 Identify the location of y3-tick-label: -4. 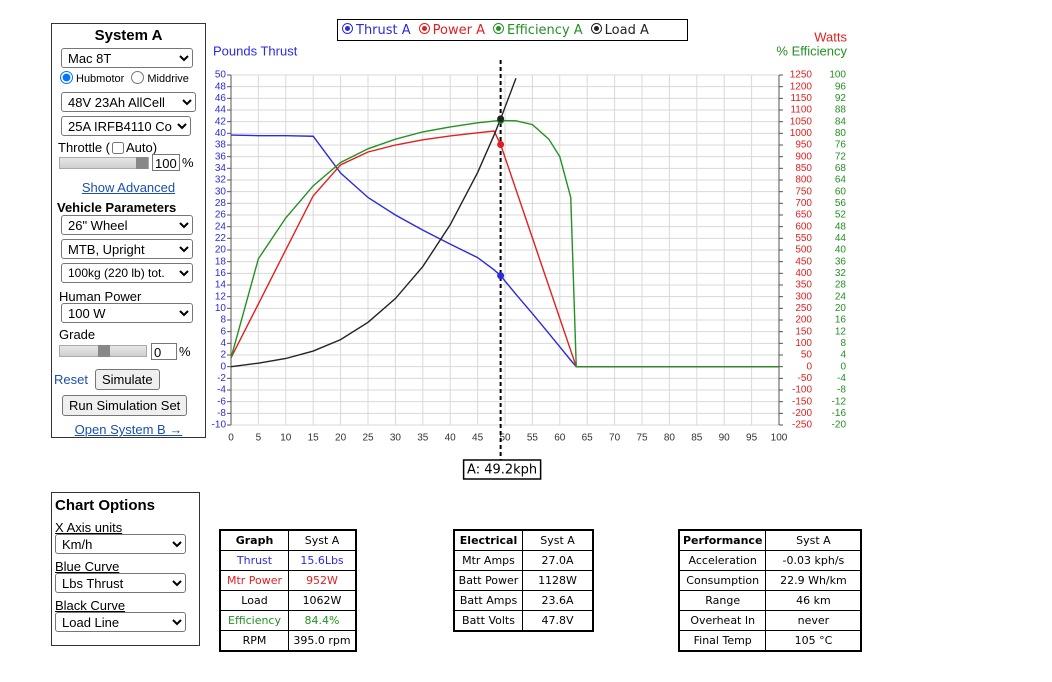
(841, 378).